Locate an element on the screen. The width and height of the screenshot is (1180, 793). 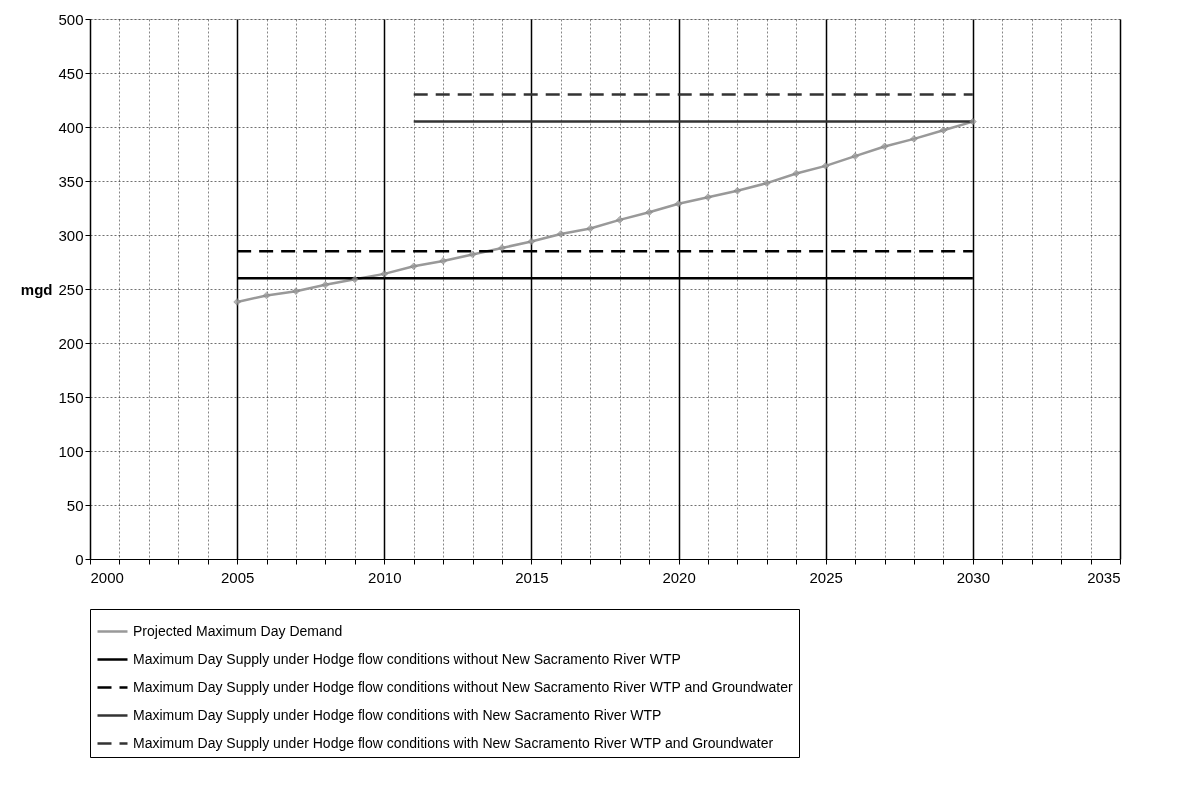
x-tick-label: 2030 is located at coordinates (973, 577).